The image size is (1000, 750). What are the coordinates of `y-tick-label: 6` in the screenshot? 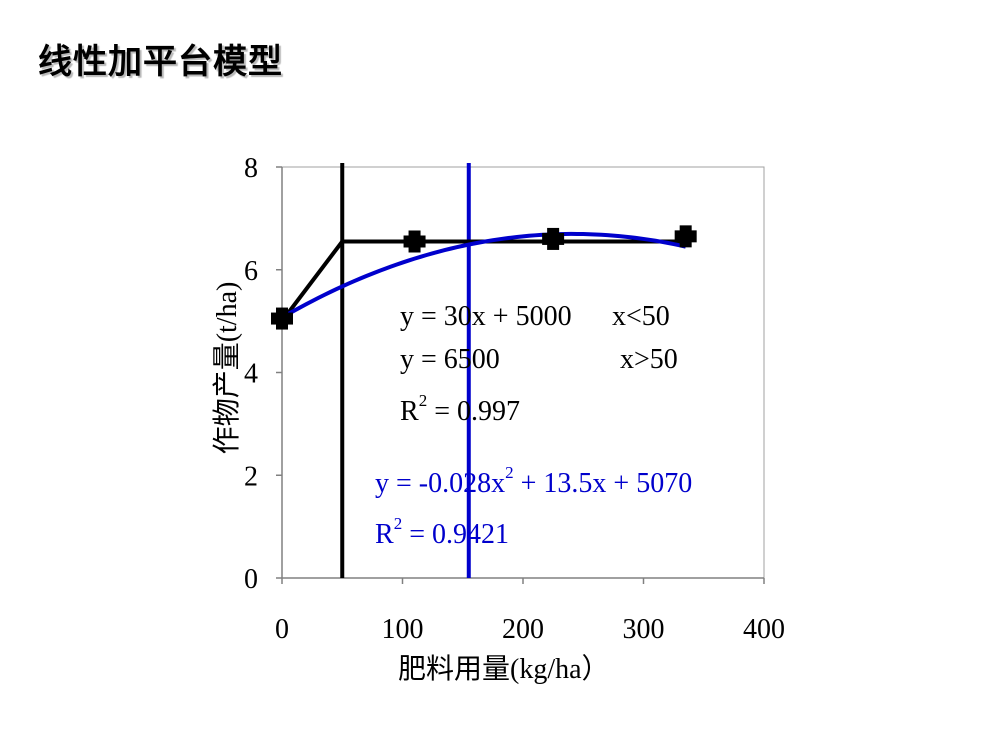 It's located at (251, 271).